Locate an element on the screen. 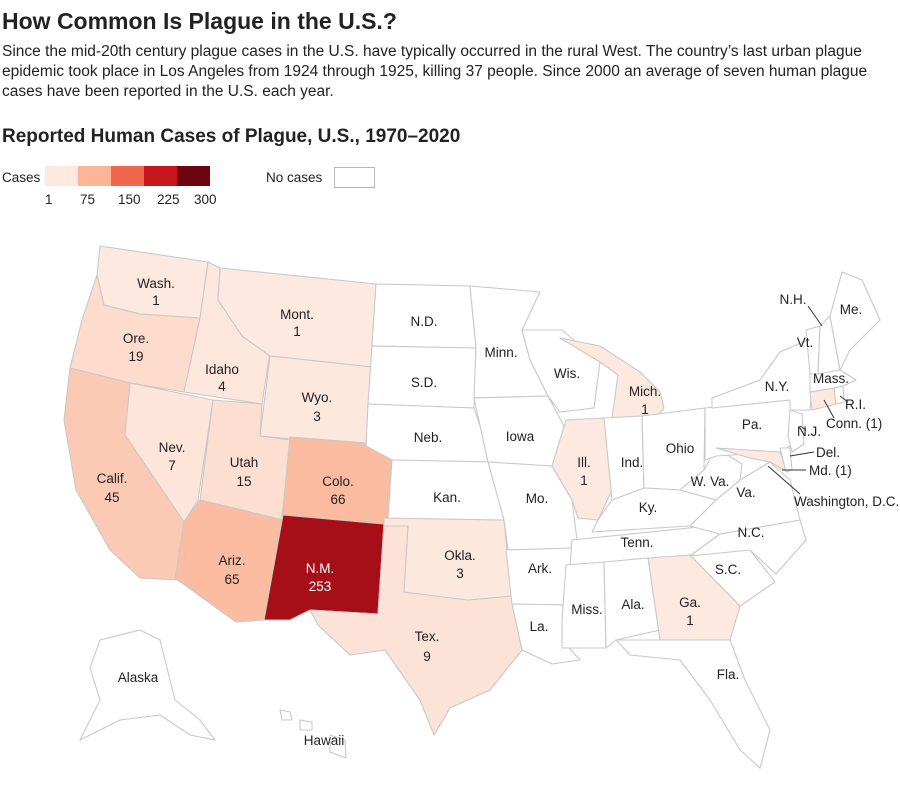  label-de-name: Del. is located at coordinates (828, 452).